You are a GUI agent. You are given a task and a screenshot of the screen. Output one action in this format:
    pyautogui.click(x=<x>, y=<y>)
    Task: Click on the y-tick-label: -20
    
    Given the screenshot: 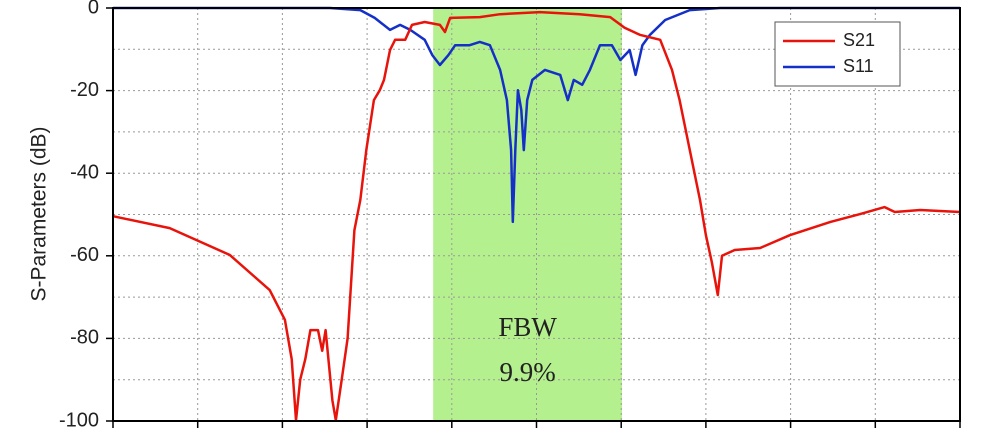 What is the action you would take?
    pyautogui.click(x=84, y=90)
    